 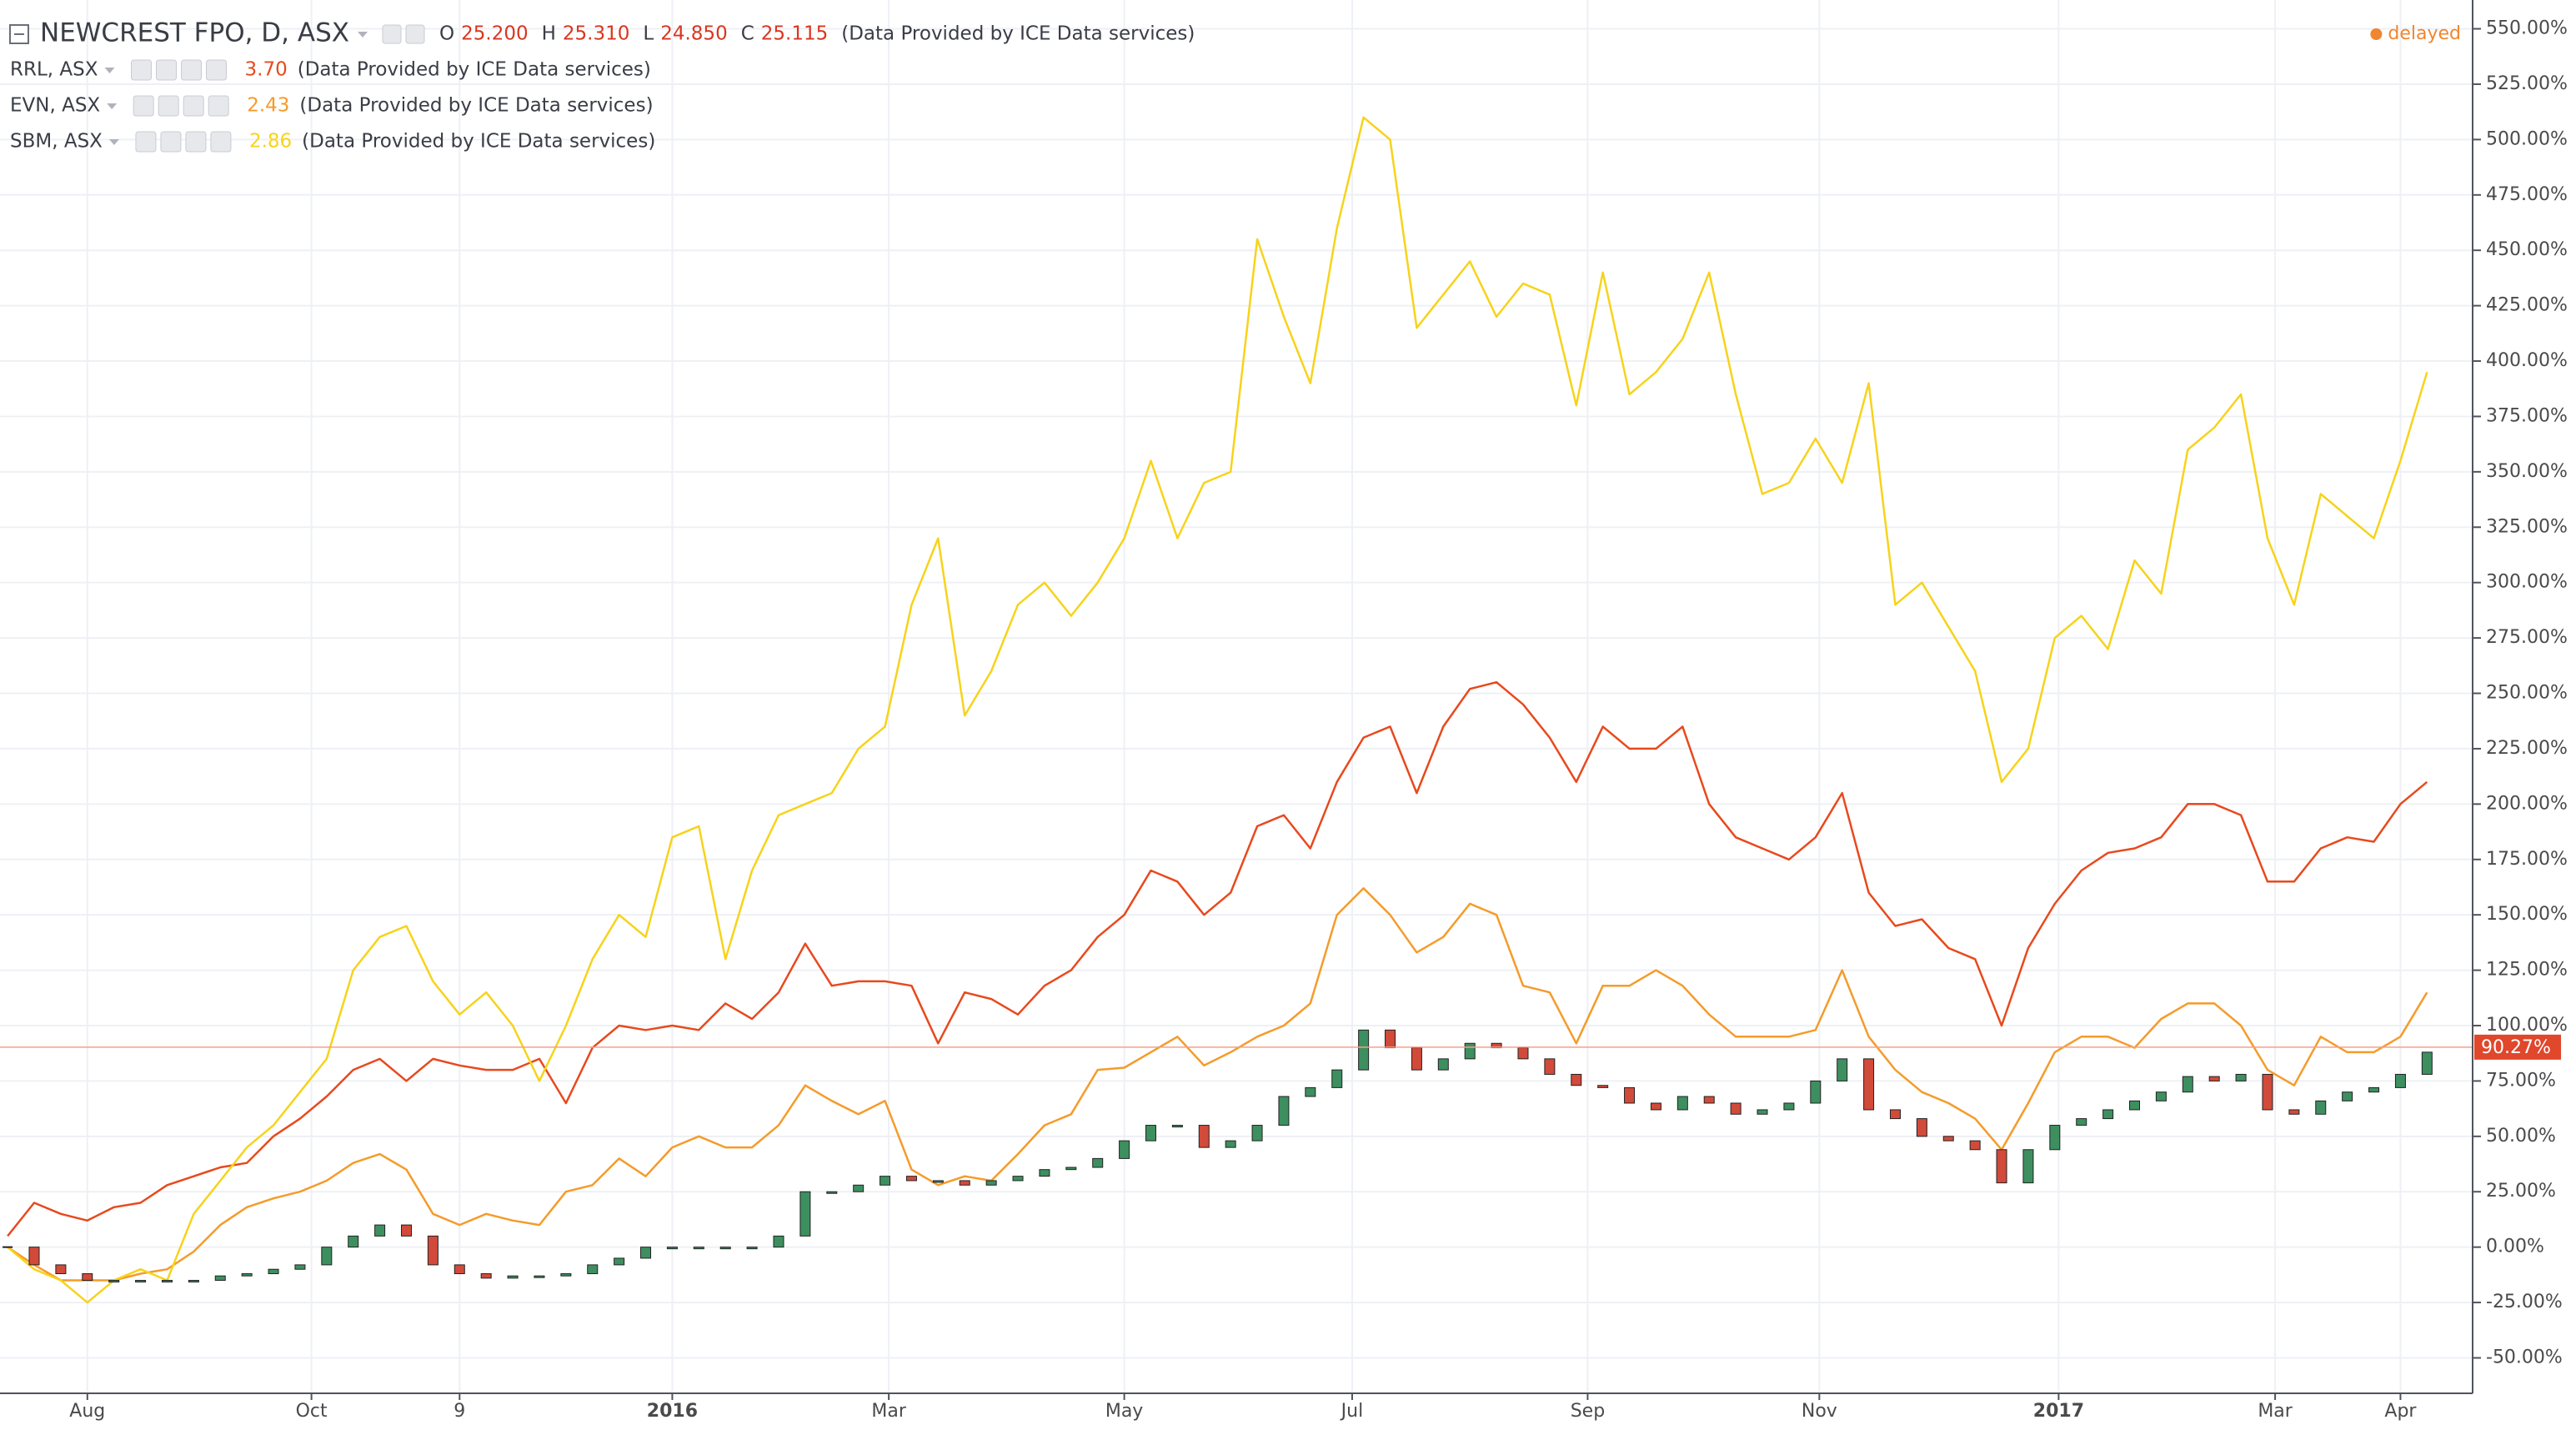 What do you see at coordinates (2524, 1302) in the screenshot?
I see `y-tick-label: -25.00%` at bounding box center [2524, 1302].